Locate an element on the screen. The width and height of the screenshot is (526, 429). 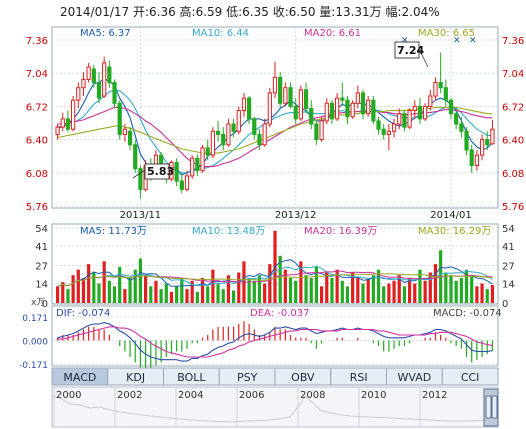
price-y-tick-left: 6.72 is located at coordinates (37, 107).